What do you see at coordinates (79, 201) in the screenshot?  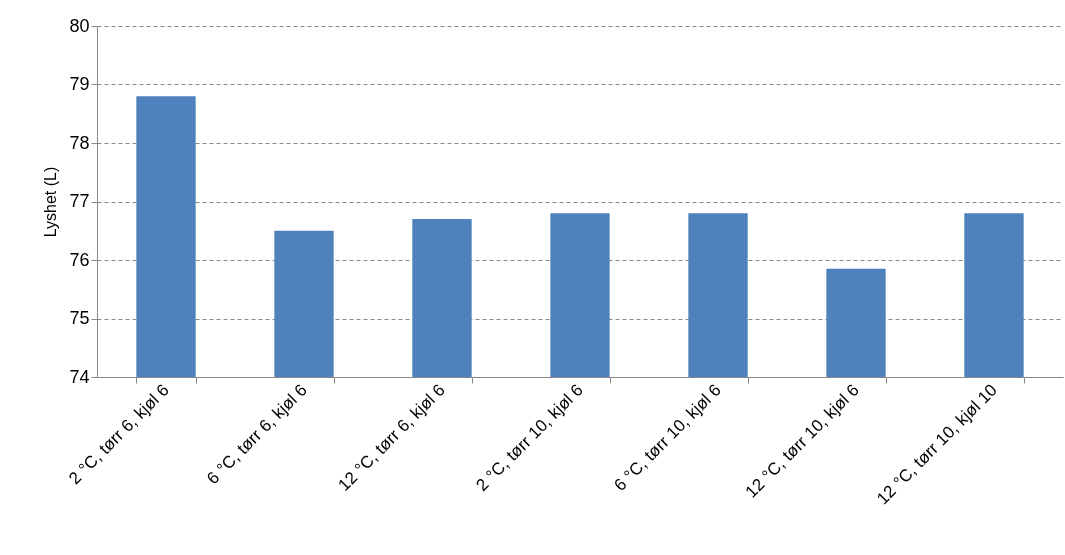 I see `y-tick-label: 77` at bounding box center [79, 201].